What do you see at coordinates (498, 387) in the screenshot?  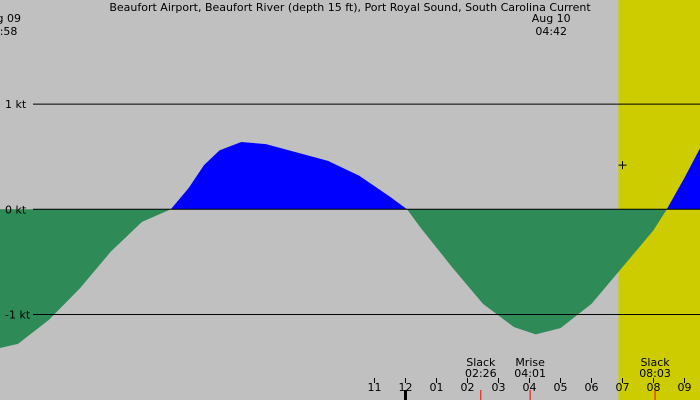 I see `hour-tick-label: 03` at bounding box center [498, 387].